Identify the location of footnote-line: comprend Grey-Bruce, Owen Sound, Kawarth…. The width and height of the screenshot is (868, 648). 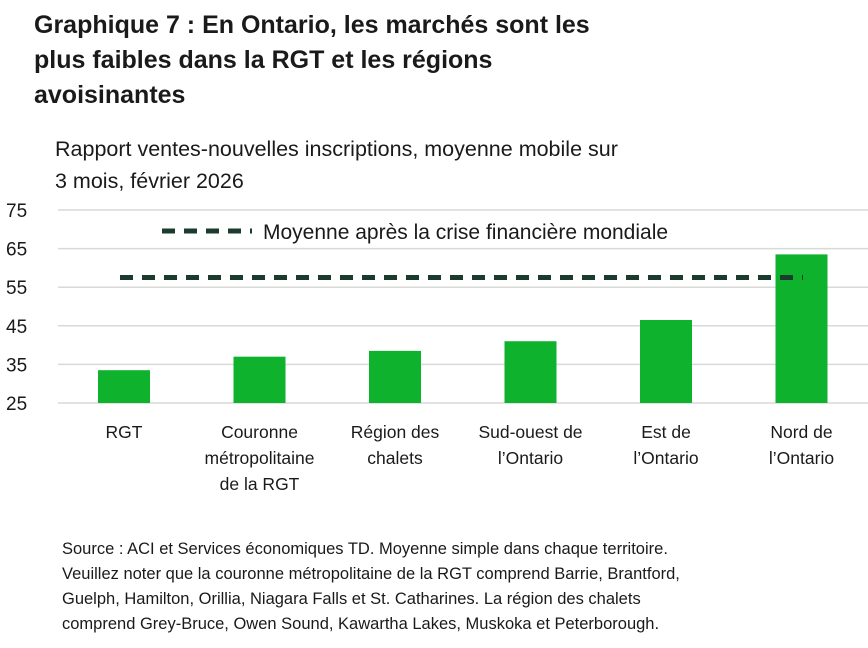
(361, 624).